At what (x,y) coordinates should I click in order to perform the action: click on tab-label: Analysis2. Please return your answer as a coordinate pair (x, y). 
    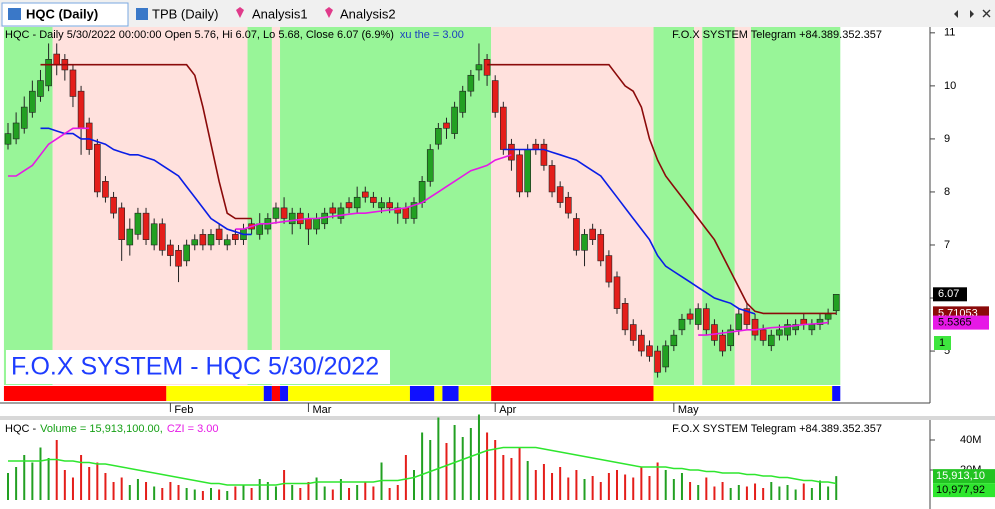
    Looking at the image, I should click on (368, 13).